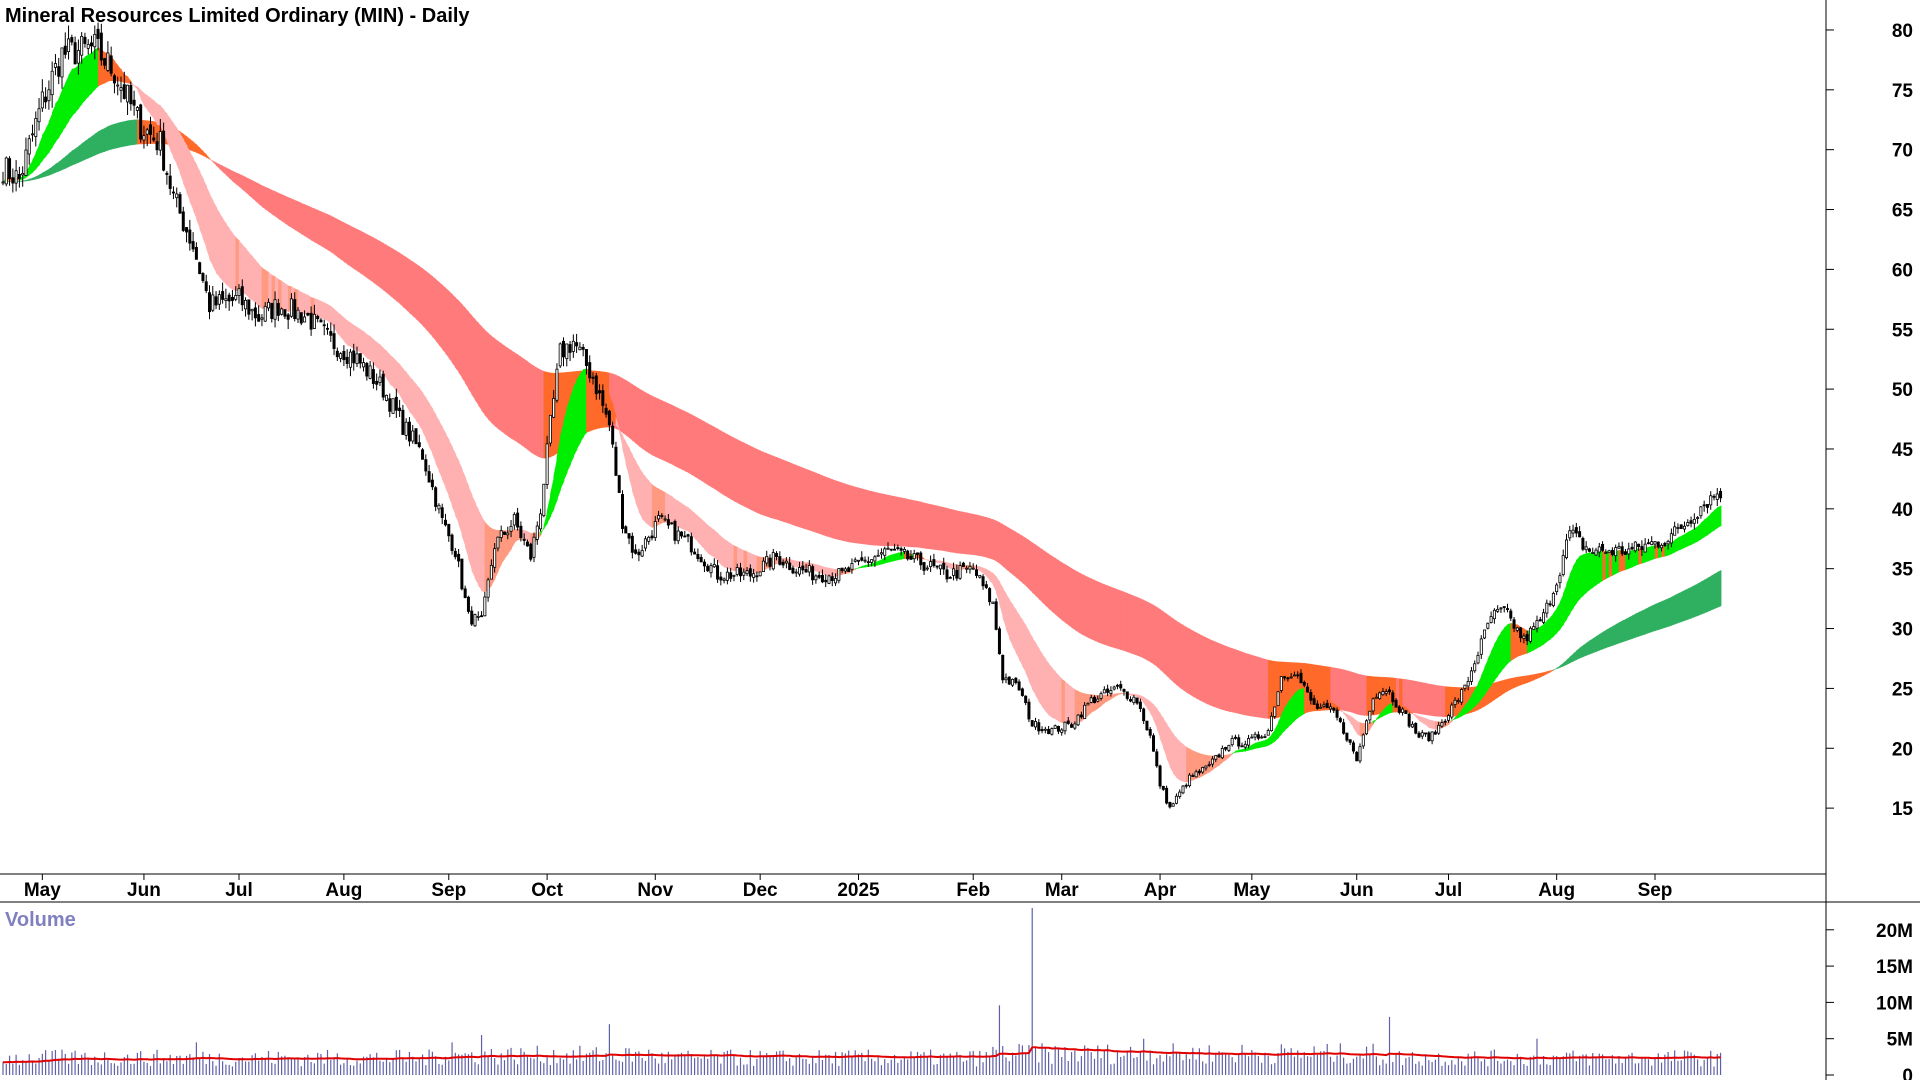 This screenshot has height=1080, width=1920. I want to click on volume-tick-label: 20M, so click(1894, 931).